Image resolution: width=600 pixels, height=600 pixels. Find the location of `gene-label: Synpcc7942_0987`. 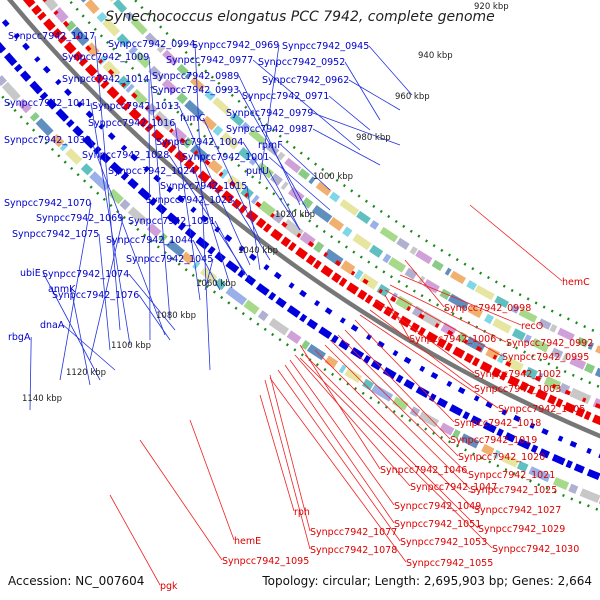

gene-label: Synpcc7942_0987 is located at coordinates (269, 129).